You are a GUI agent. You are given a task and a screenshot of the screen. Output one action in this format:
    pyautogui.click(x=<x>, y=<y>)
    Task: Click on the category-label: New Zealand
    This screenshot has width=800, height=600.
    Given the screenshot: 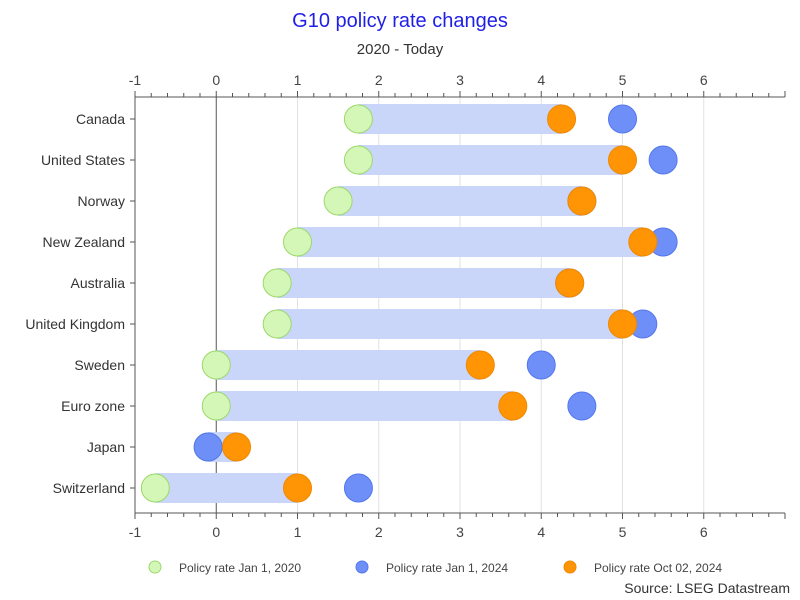 What is the action you would take?
    pyautogui.click(x=84, y=242)
    